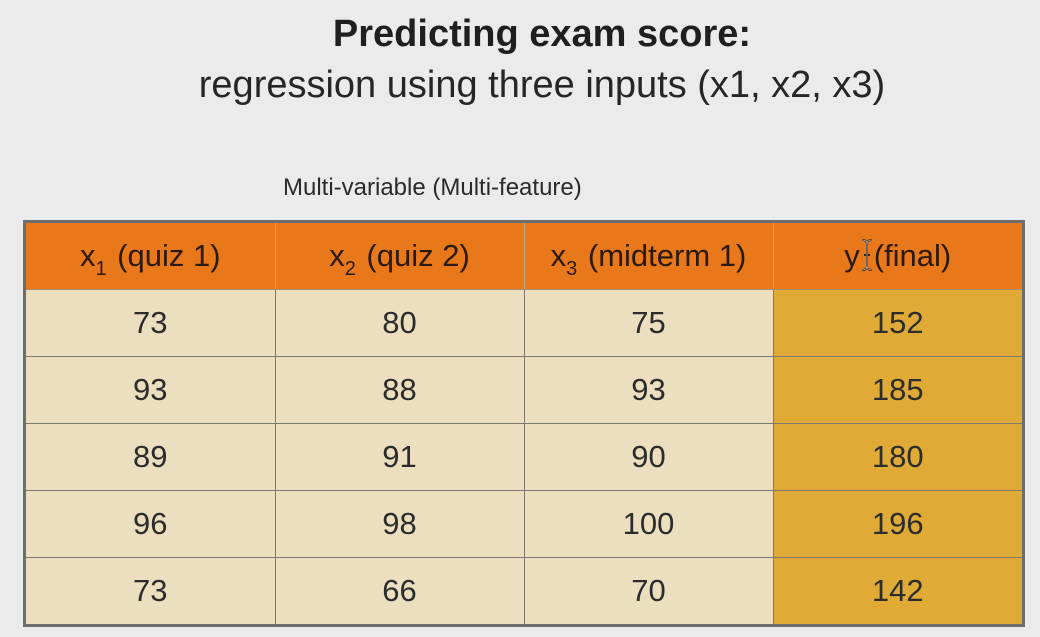  I want to click on header-y-label: (final), so click(912, 255).